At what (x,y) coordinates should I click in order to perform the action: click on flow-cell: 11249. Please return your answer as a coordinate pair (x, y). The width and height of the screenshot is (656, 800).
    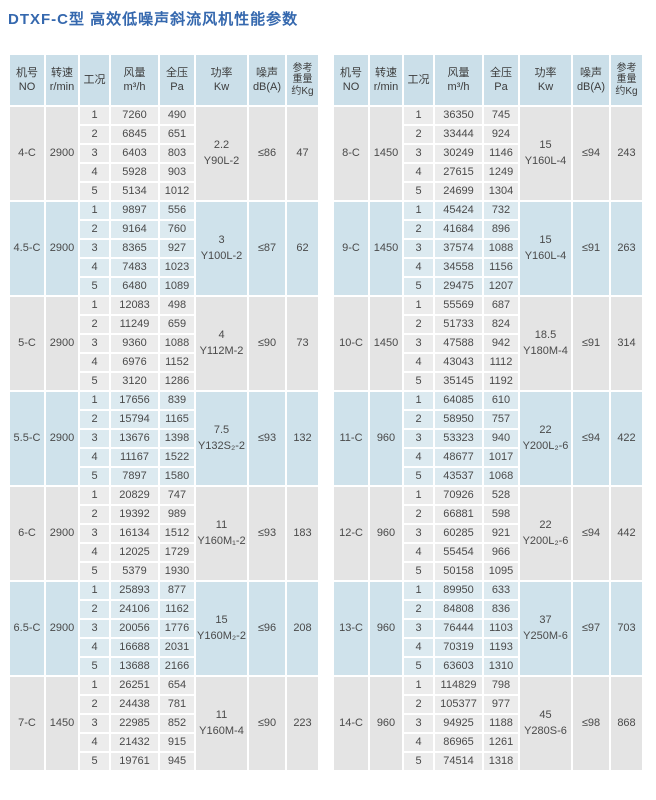
    Looking at the image, I should click on (134, 324).